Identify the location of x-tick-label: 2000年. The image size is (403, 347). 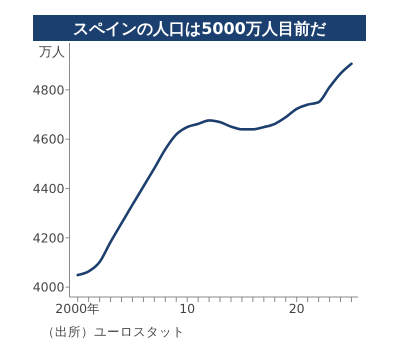
(77, 308).